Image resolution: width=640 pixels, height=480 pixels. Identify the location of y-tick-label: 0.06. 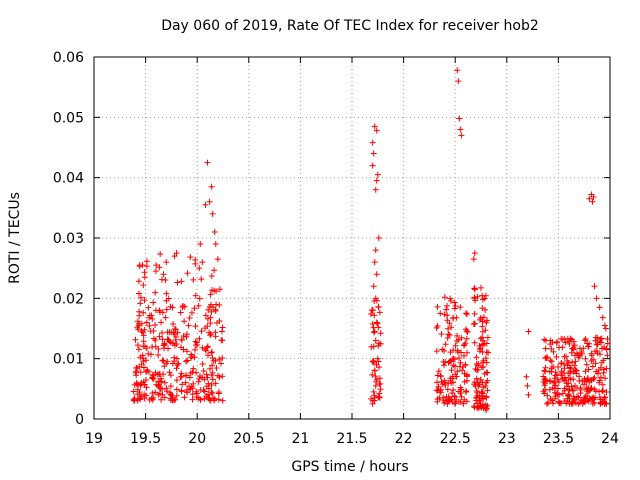
(68, 58).